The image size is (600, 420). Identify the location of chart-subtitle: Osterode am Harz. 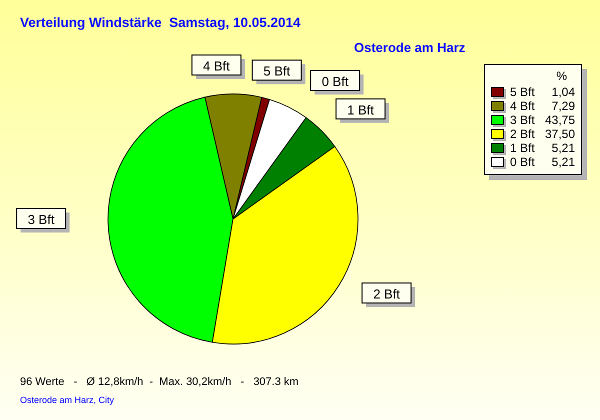
(410, 47).